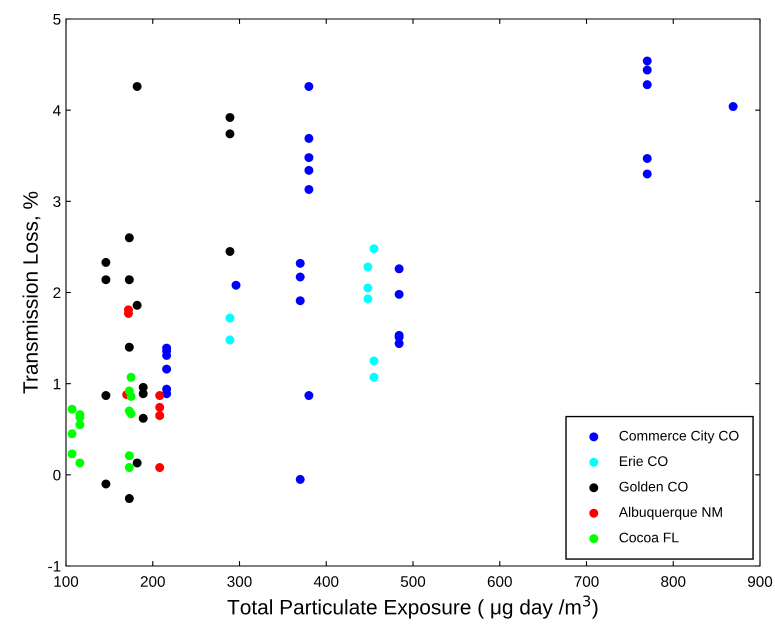 The image size is (775, 627). What do you see at coordinates (31, 293) in the screenshot?
I see `y-axis-title: Transmission Loss, %` at bounding box center [31, 293].